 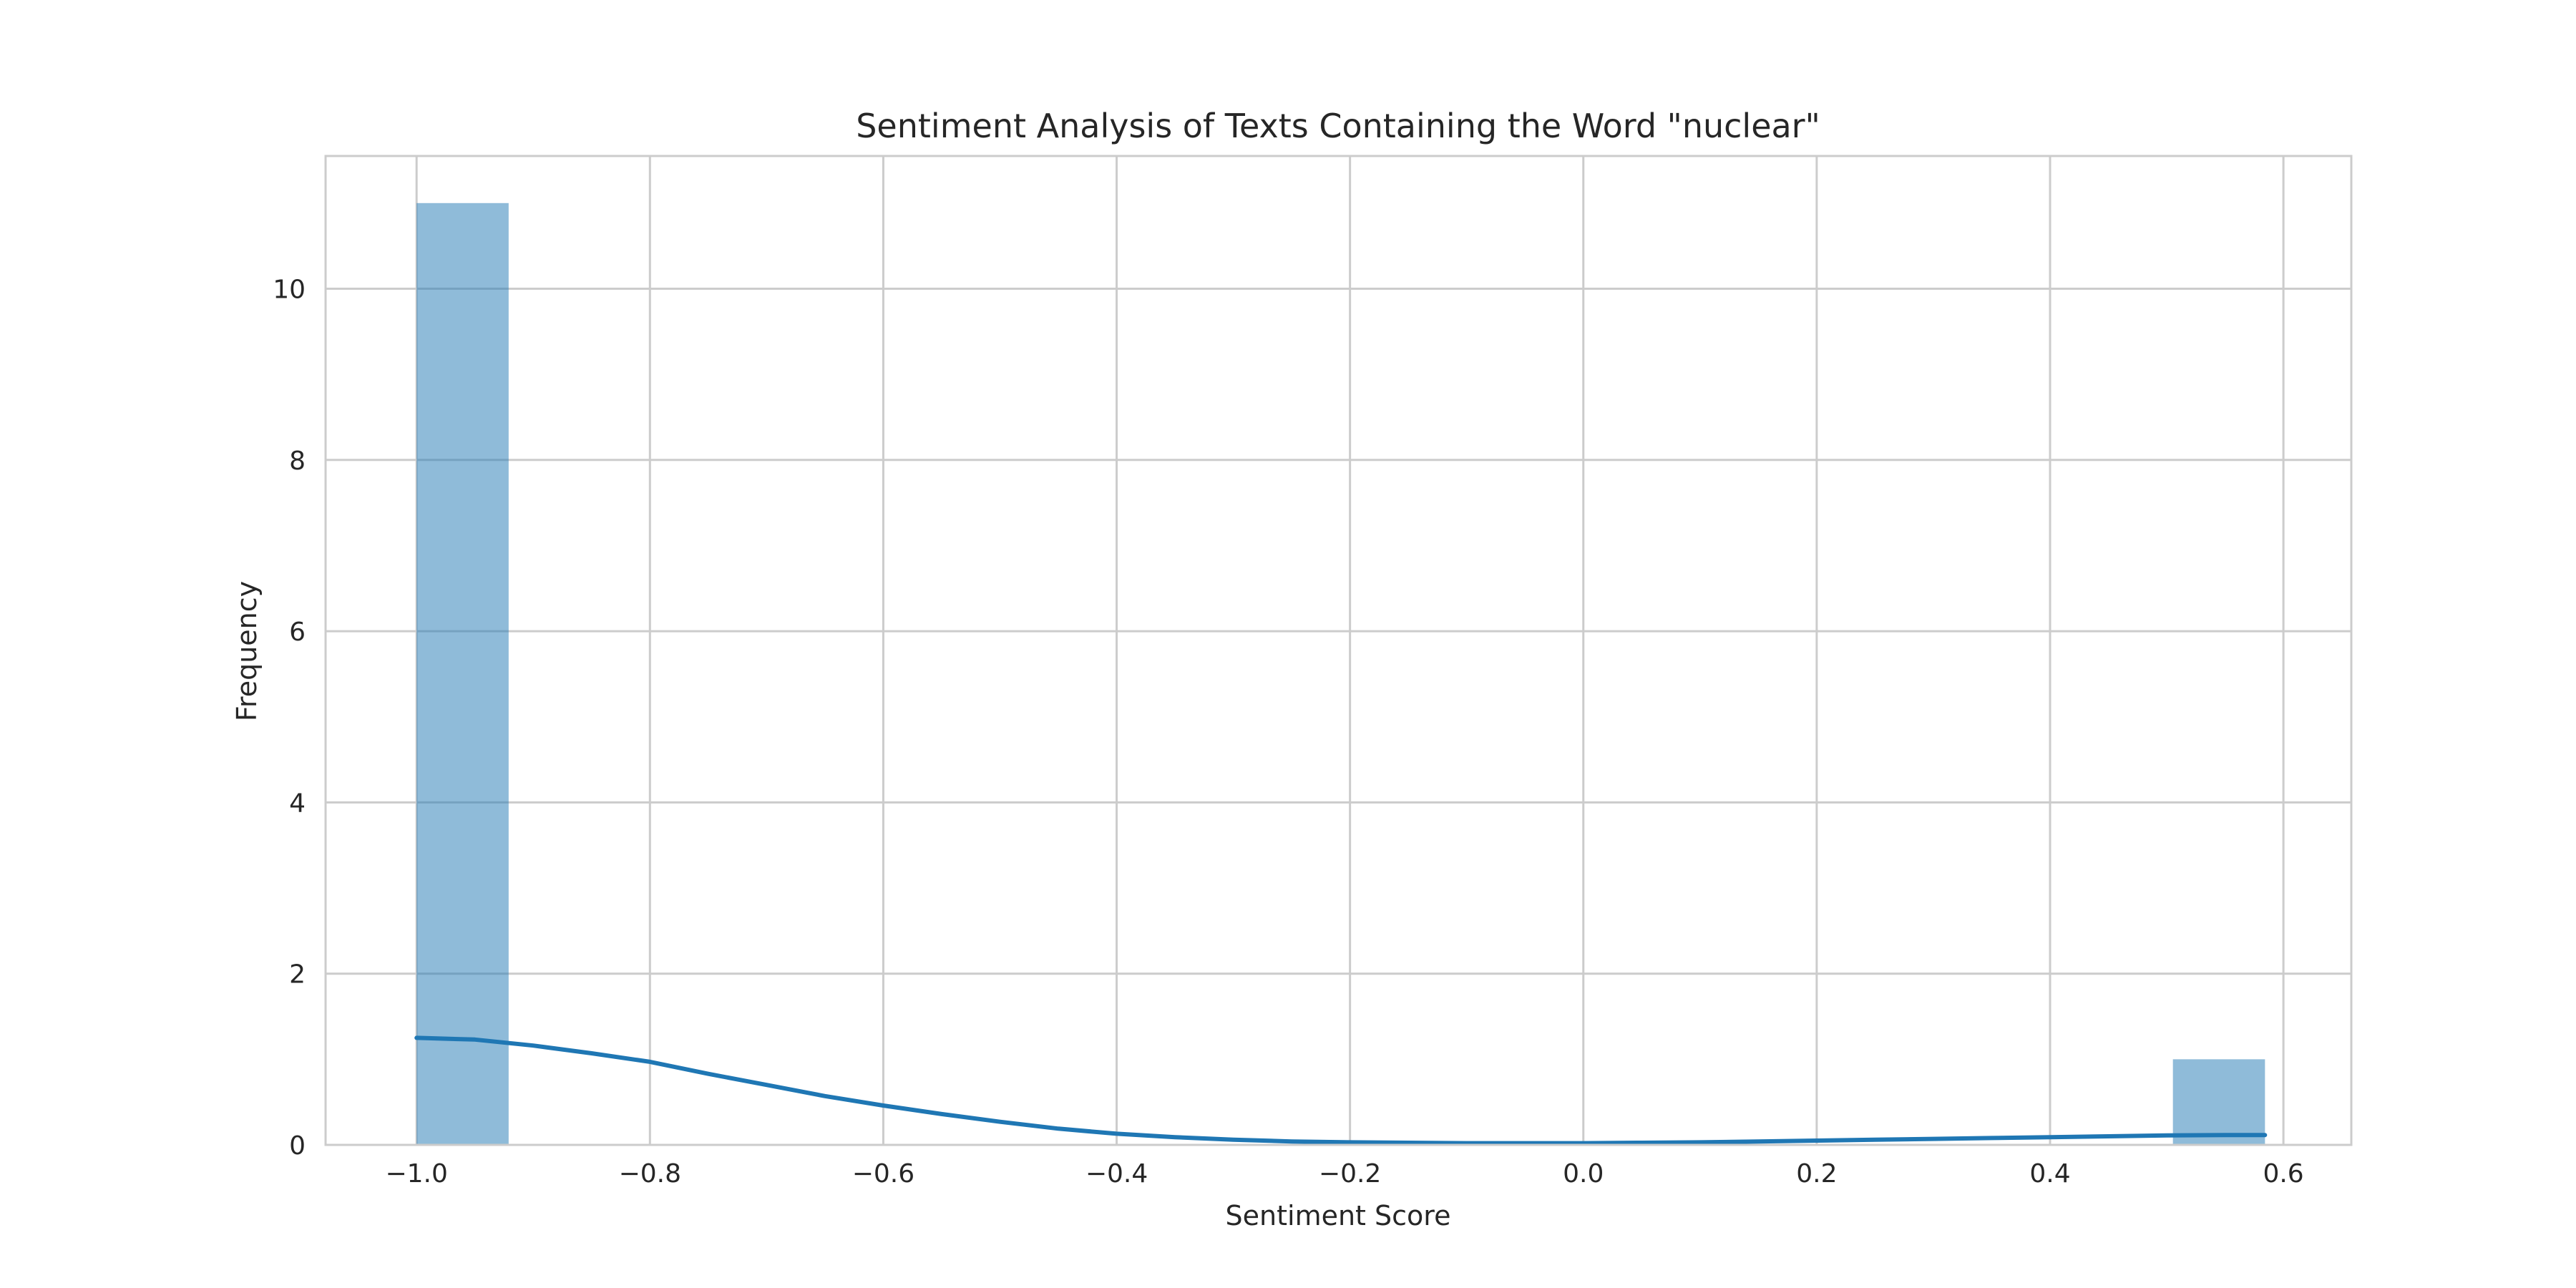 I want to click on kde-line, so click(x=1341, y=1090).